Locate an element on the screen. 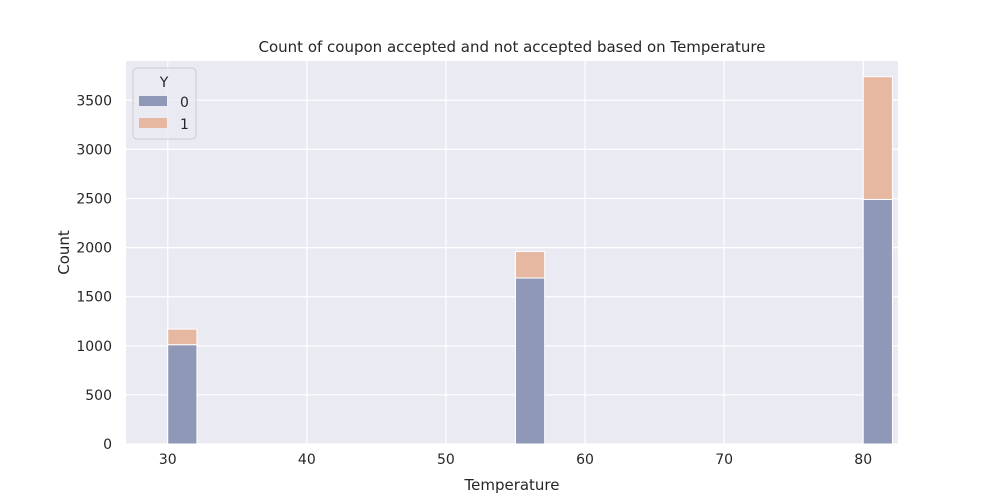 This screenshot has height=500, width=1000. y-tick-label-2500: 2500 is located at coordinates (94, 199).